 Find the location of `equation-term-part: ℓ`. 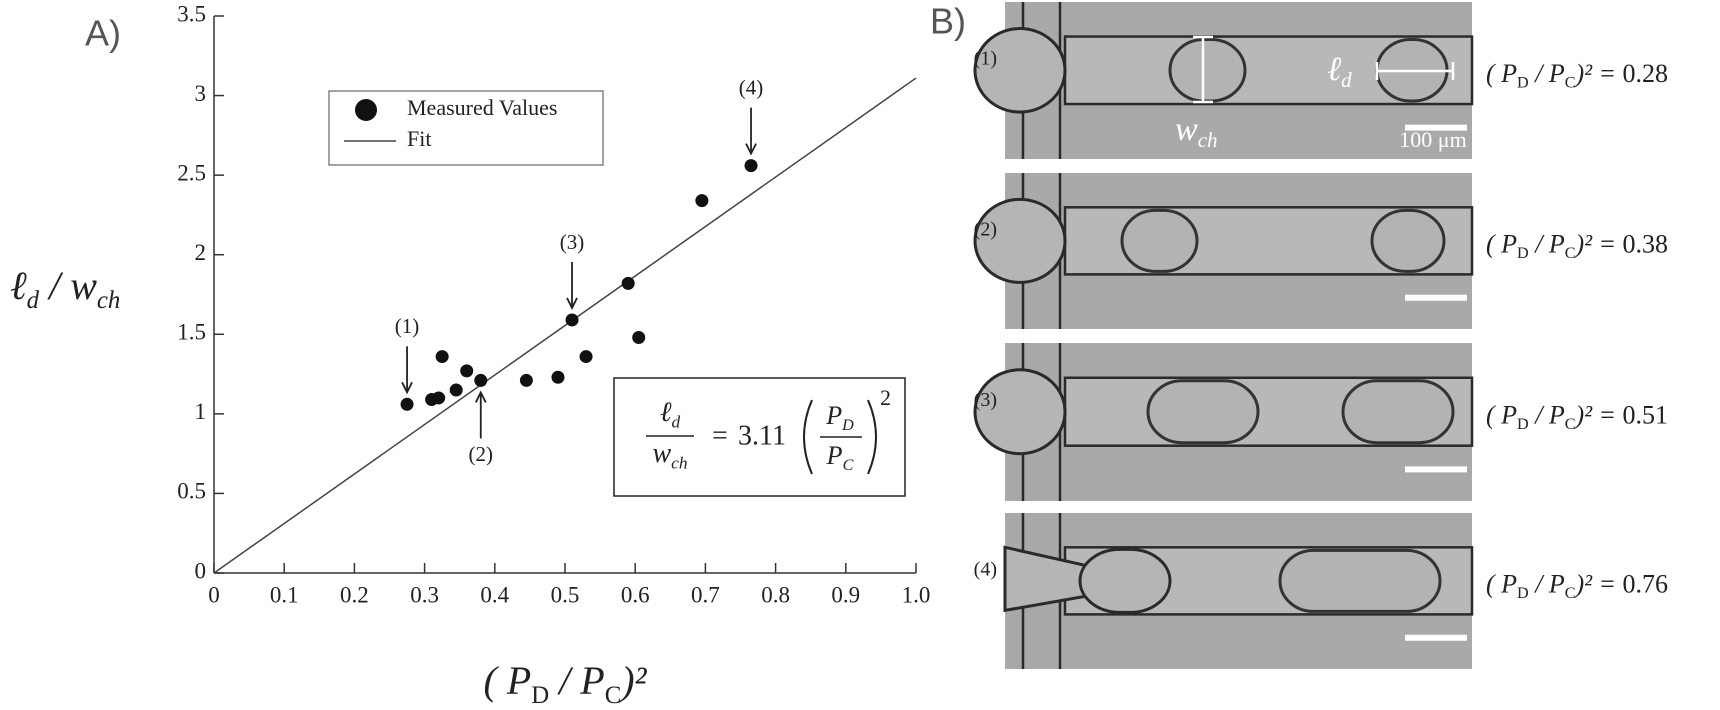

equation-term-part: ℓ is located at coordinates (666, 412).